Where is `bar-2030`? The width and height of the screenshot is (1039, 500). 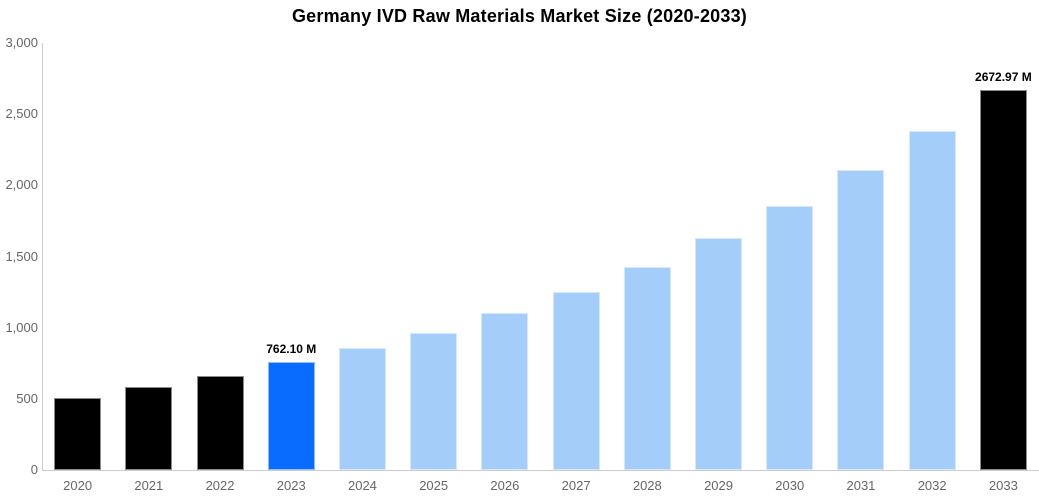 bar-2030 is located at coordinates (790, 337).